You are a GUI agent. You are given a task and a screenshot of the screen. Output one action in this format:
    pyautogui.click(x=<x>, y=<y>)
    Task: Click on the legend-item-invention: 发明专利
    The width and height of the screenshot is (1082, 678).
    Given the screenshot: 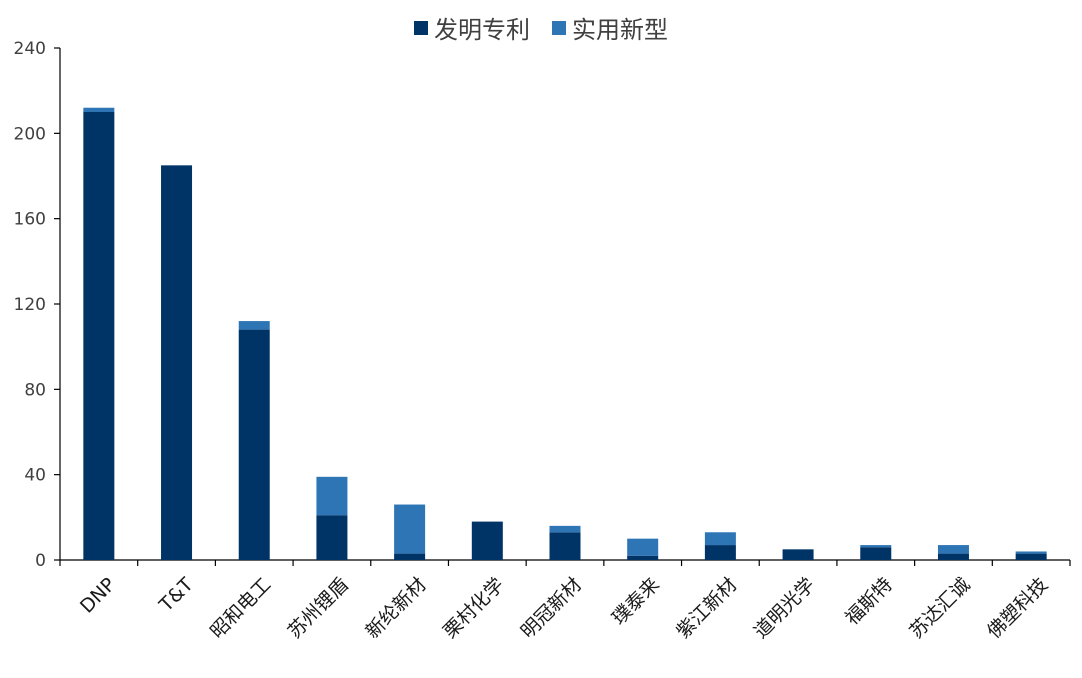 What is the action you would take?
    pyautogui.click(x=472, y=27)
    